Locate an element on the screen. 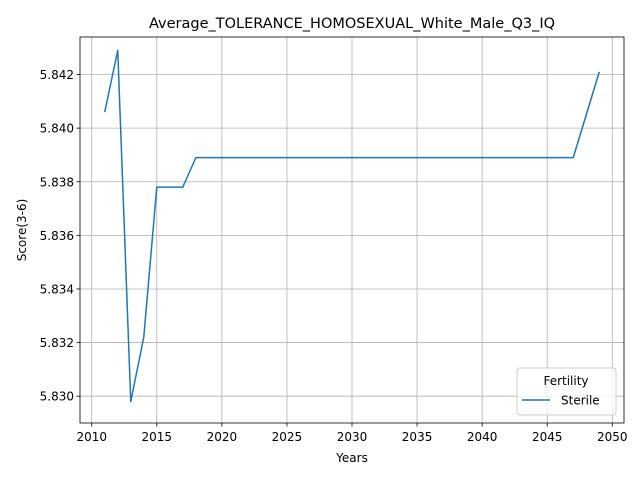  legend-box is located at coordinates (566, 391).